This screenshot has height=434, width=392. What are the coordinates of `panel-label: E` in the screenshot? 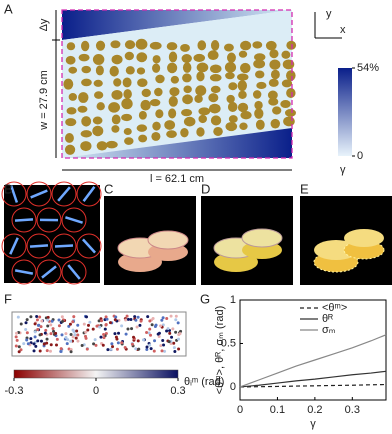 It's located at (304, 188).